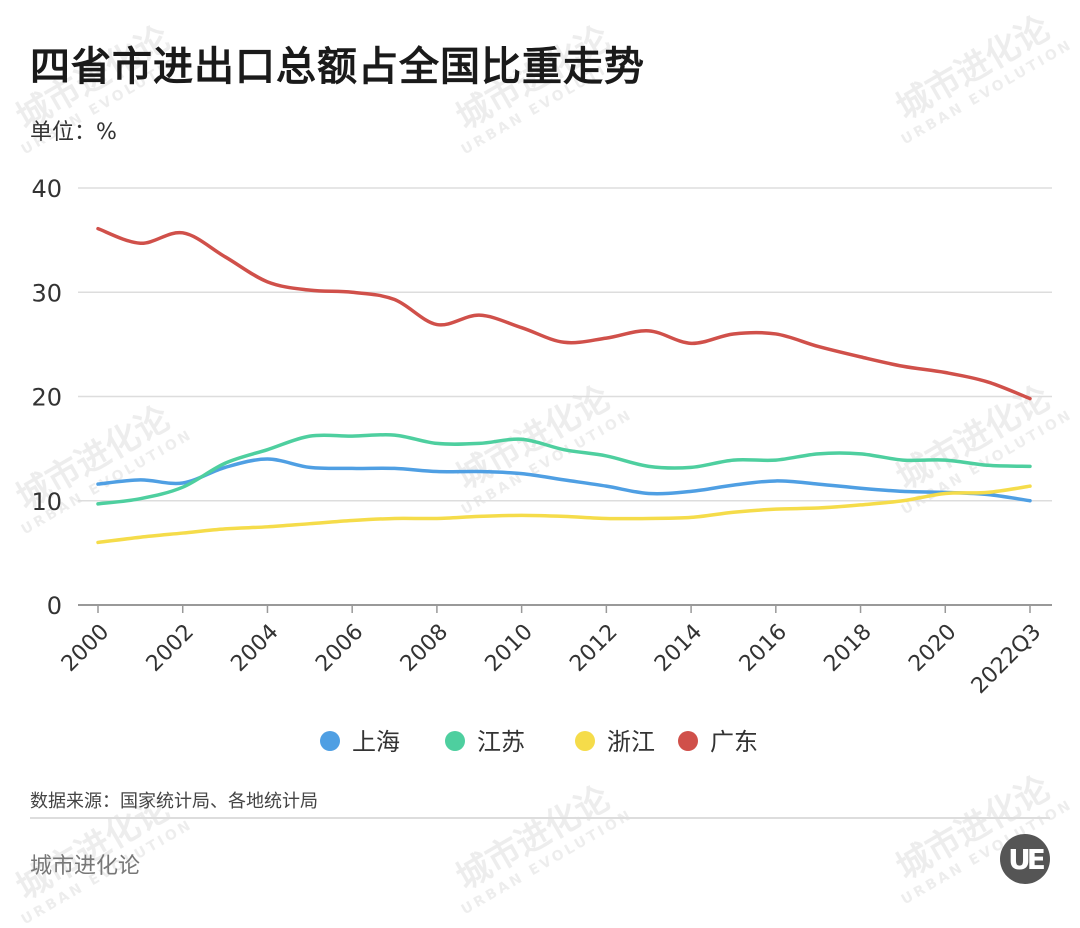 This screenshot has height=928, width=1080. I want to click on x-tick-label: 2004, so click(254, 648).